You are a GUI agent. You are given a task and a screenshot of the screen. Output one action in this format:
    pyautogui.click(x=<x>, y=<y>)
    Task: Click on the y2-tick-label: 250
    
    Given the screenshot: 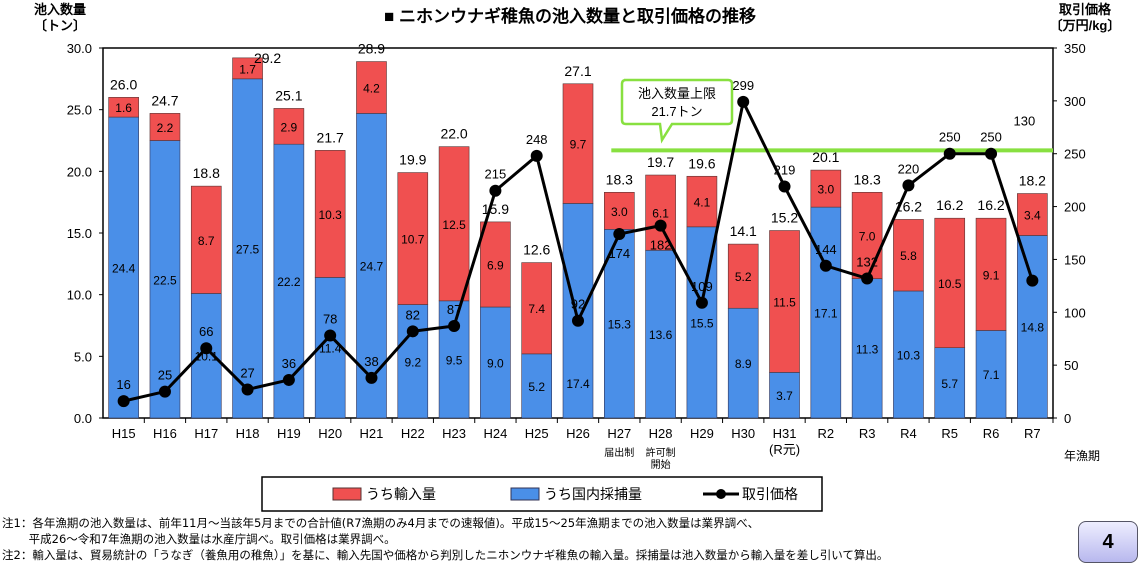 What is the action you would take?
    pyautogui.click(x=1075, y=154)
    